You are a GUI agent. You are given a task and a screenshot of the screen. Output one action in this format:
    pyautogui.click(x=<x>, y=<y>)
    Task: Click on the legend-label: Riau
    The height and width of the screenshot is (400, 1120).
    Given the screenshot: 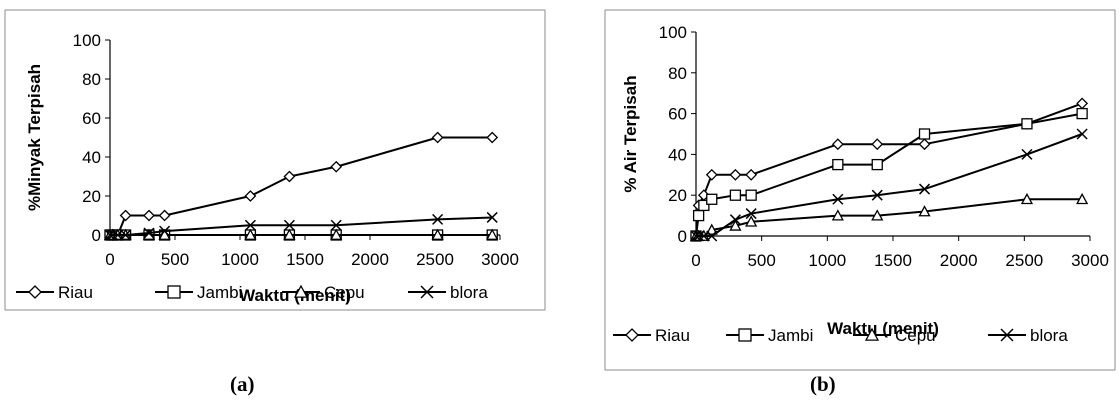 What is the action you would take?
    pyautogui.click(x=672, y=335)
    